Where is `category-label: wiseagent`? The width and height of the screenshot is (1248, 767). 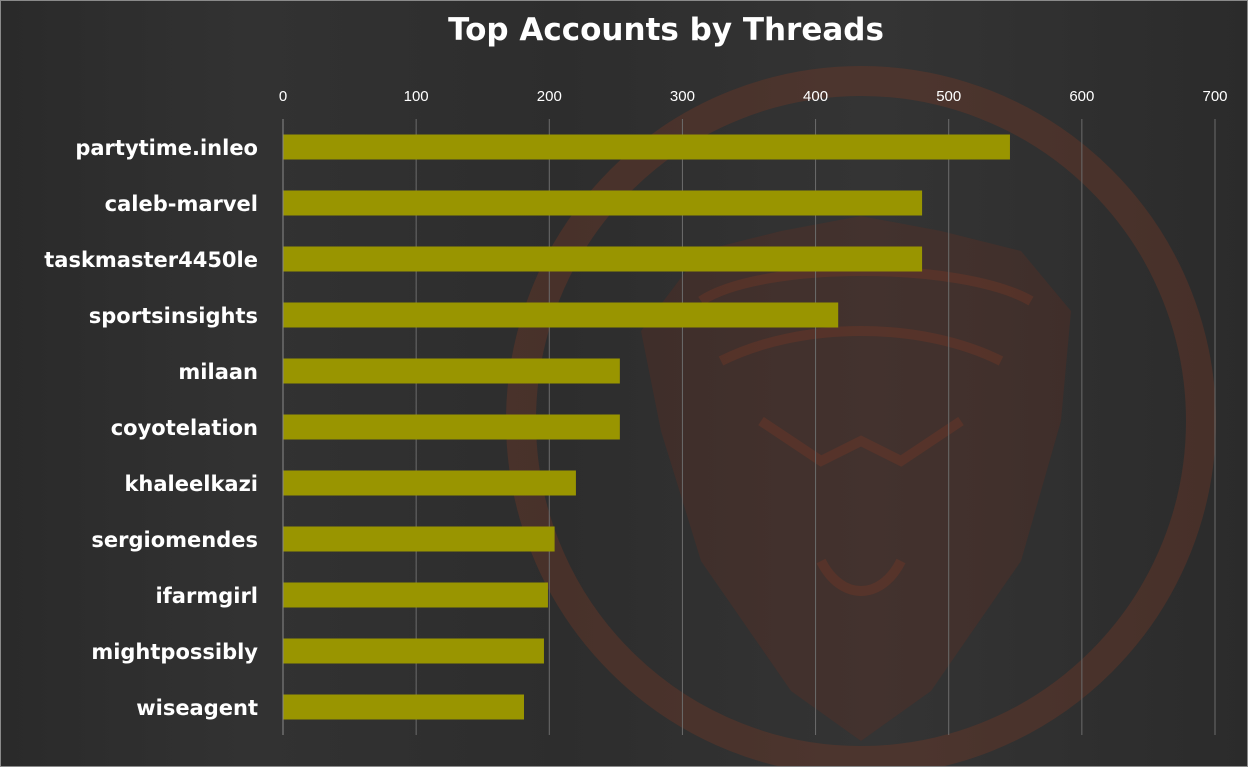 category-label: wiseagent is located at coordinates (197, 708).